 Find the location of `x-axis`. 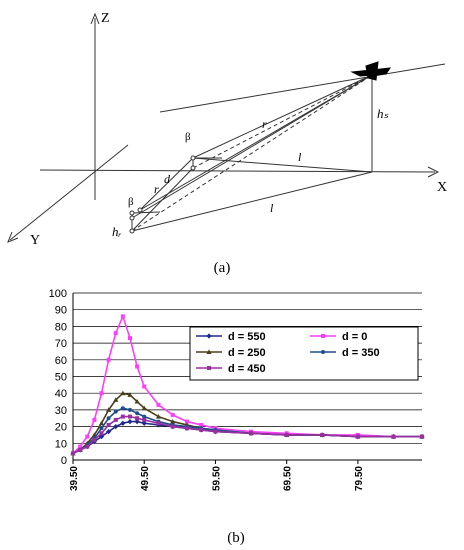

x-axis is located at coordinates (237, 171).